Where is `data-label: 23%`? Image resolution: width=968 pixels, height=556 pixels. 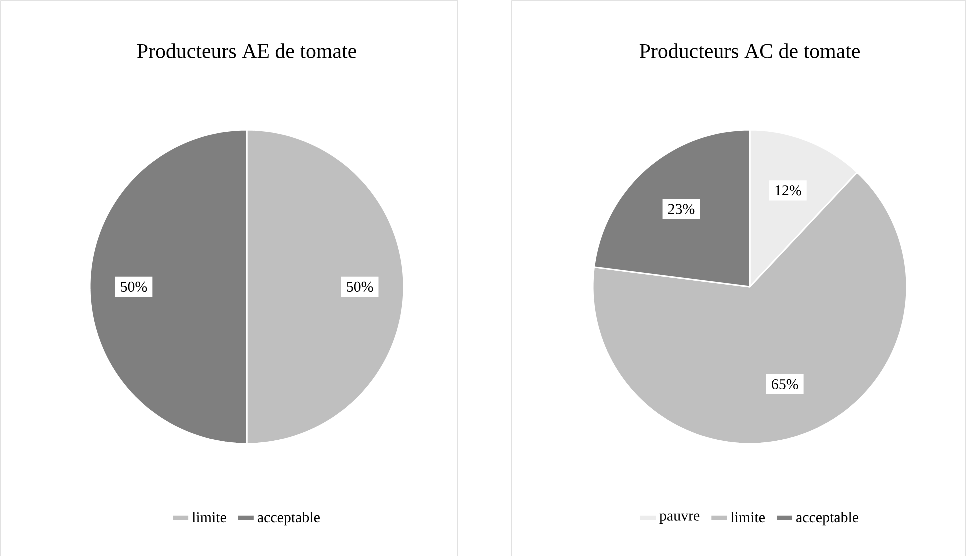 data-label: 23% is located at coordinates (681, 209).